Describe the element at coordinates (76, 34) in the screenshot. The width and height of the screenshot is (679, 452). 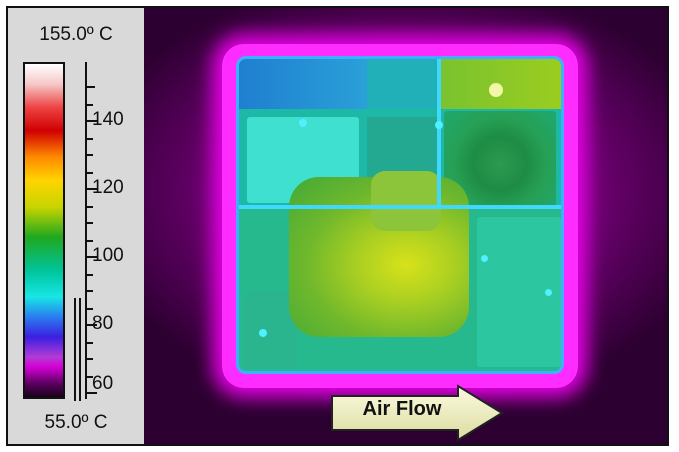
I see `scale-max-label: 155.0º C` at that location.